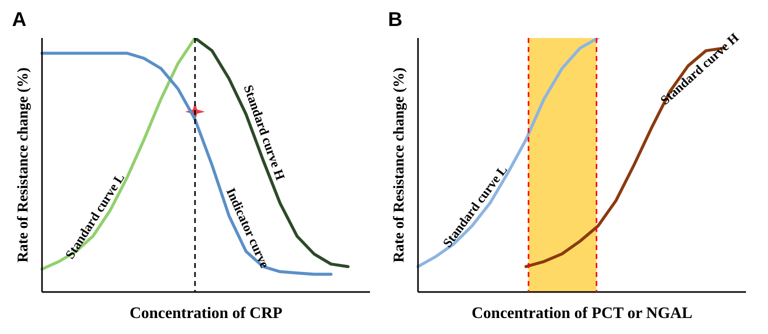 The image size is (768, 334). I want to click on chart-title: A, so click(19, 20).